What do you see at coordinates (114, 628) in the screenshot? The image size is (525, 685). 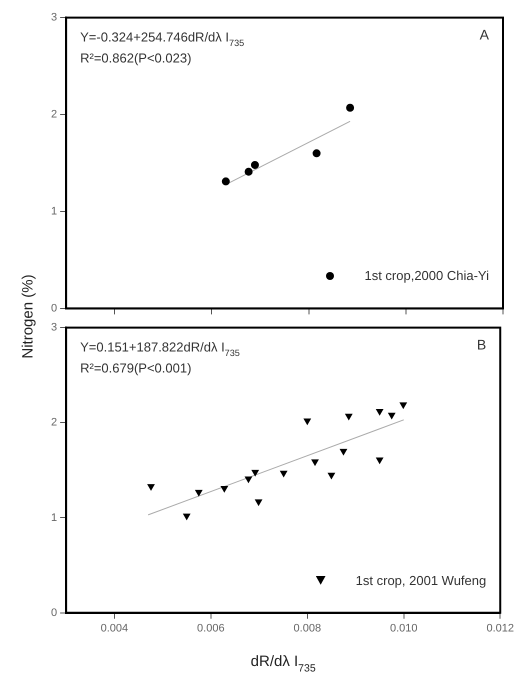 I see `x-tick-label: 0.004` at bounding box center [114, 628].